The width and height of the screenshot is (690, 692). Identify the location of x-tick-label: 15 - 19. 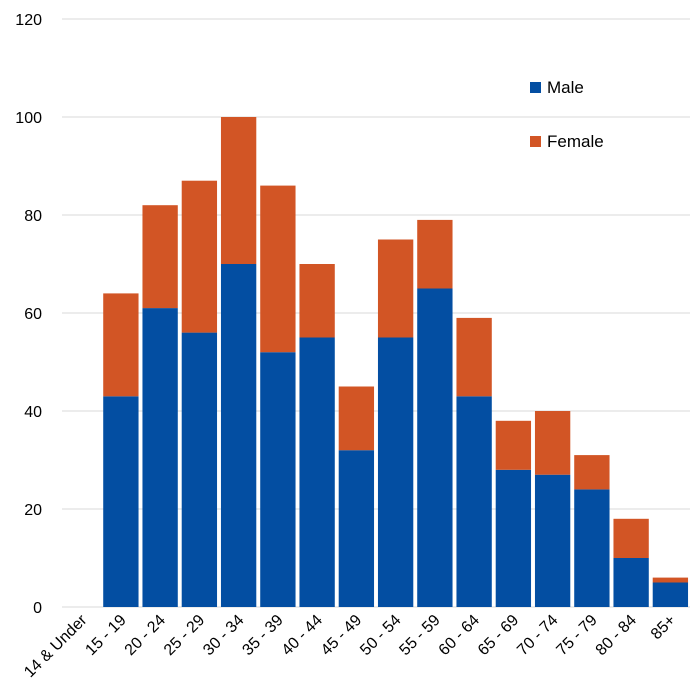
(105, 635).